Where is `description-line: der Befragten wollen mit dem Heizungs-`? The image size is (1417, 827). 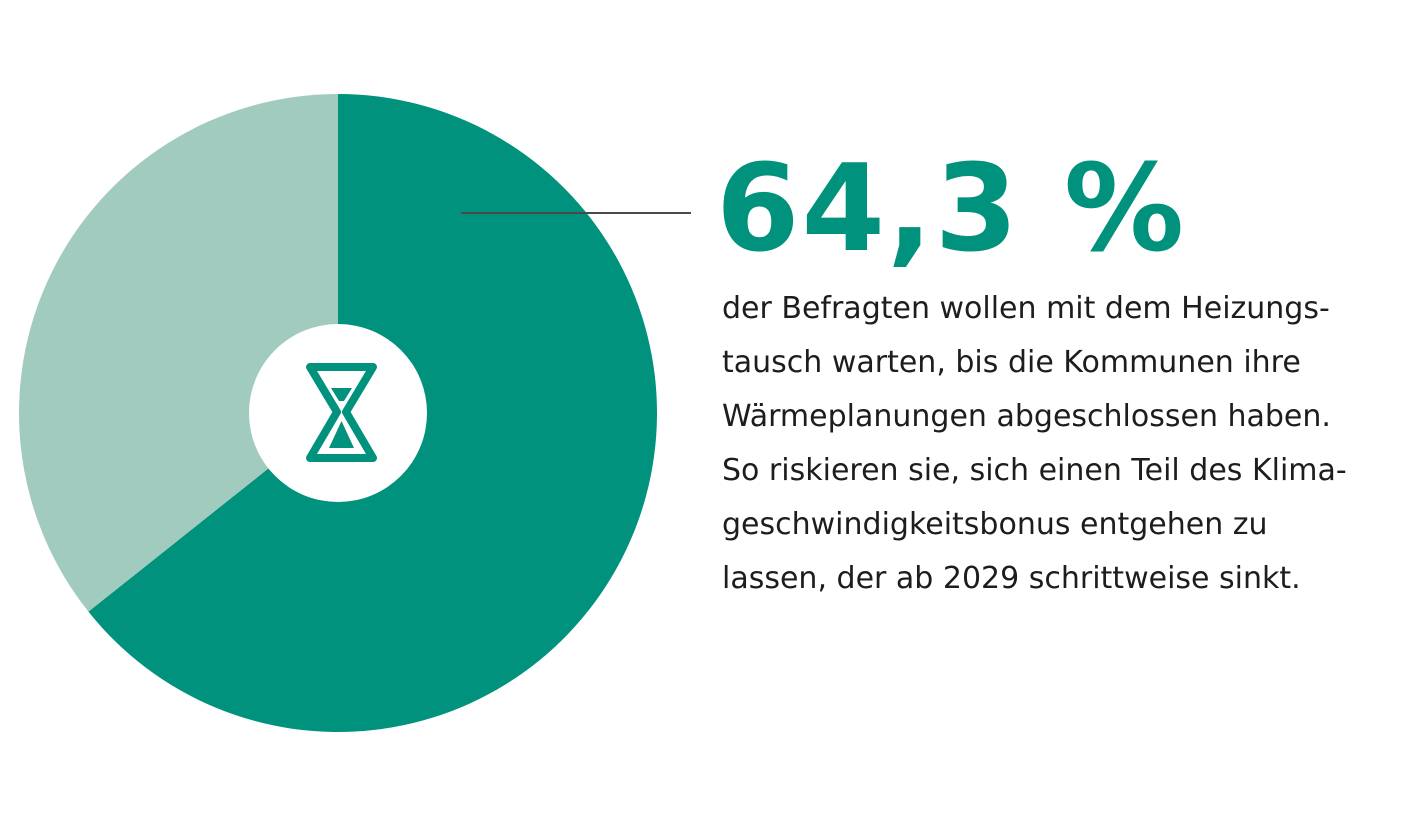 description-line: der Befragten wollen mit dem Heizungs- is located at coordinates (1026, 308).